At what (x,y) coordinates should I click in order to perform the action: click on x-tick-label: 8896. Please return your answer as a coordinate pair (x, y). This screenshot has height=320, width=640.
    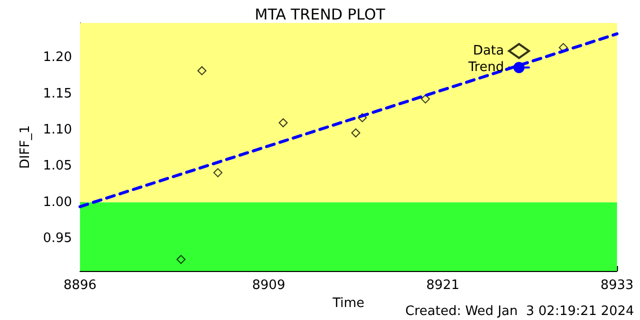
    Looking at the image, I should click on (80, 285).